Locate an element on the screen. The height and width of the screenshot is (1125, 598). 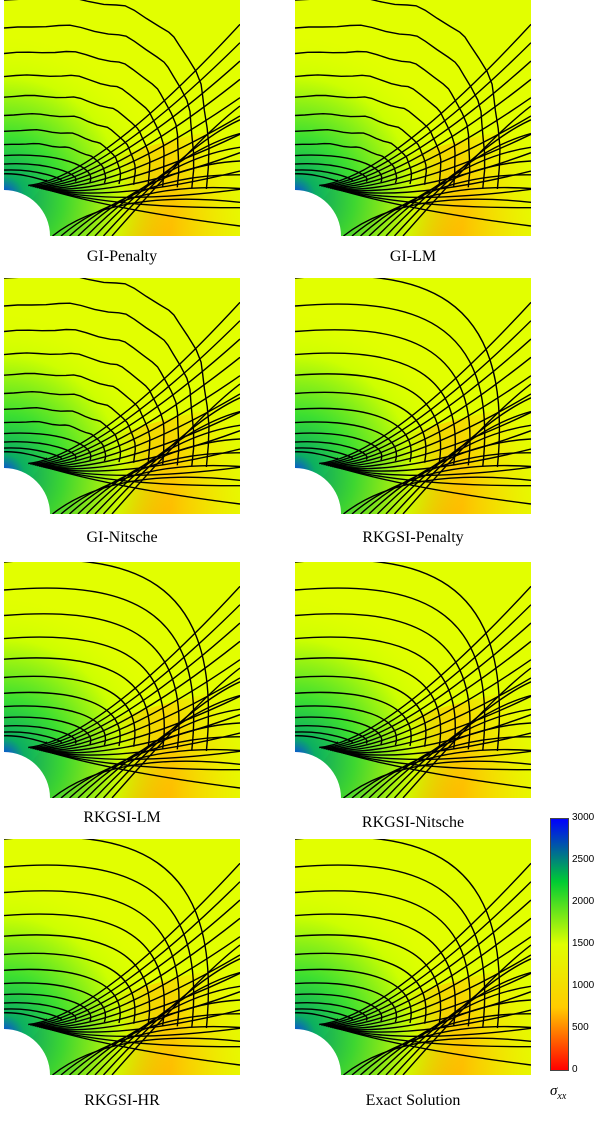
colorbar-tick-2500: 2500 is located at coordinates (583, 859).